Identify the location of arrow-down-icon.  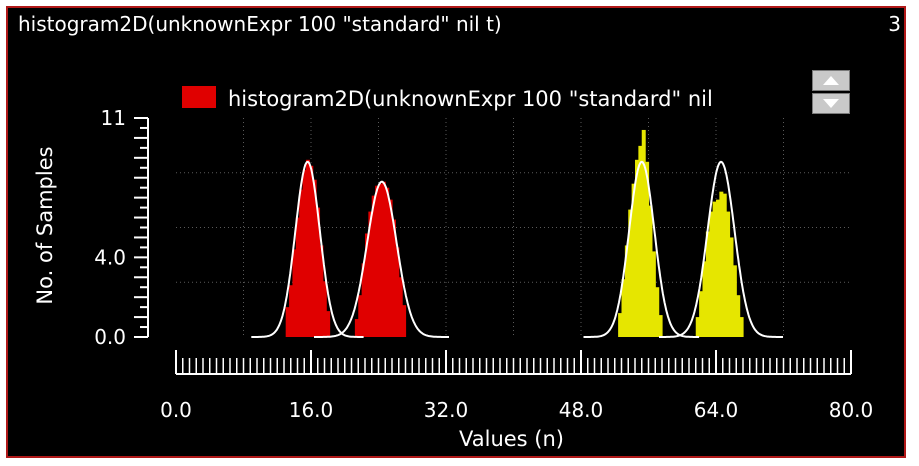
(831, 103).